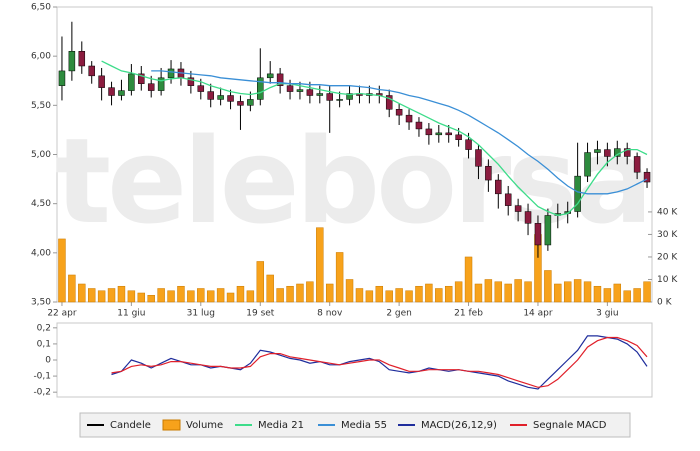 This screenshot has width=700, height=451. What do you see at coordinates (607, 314) in the screenshot?
I see `x-tick-label: 3 giu` at bounding box center [607, 314].